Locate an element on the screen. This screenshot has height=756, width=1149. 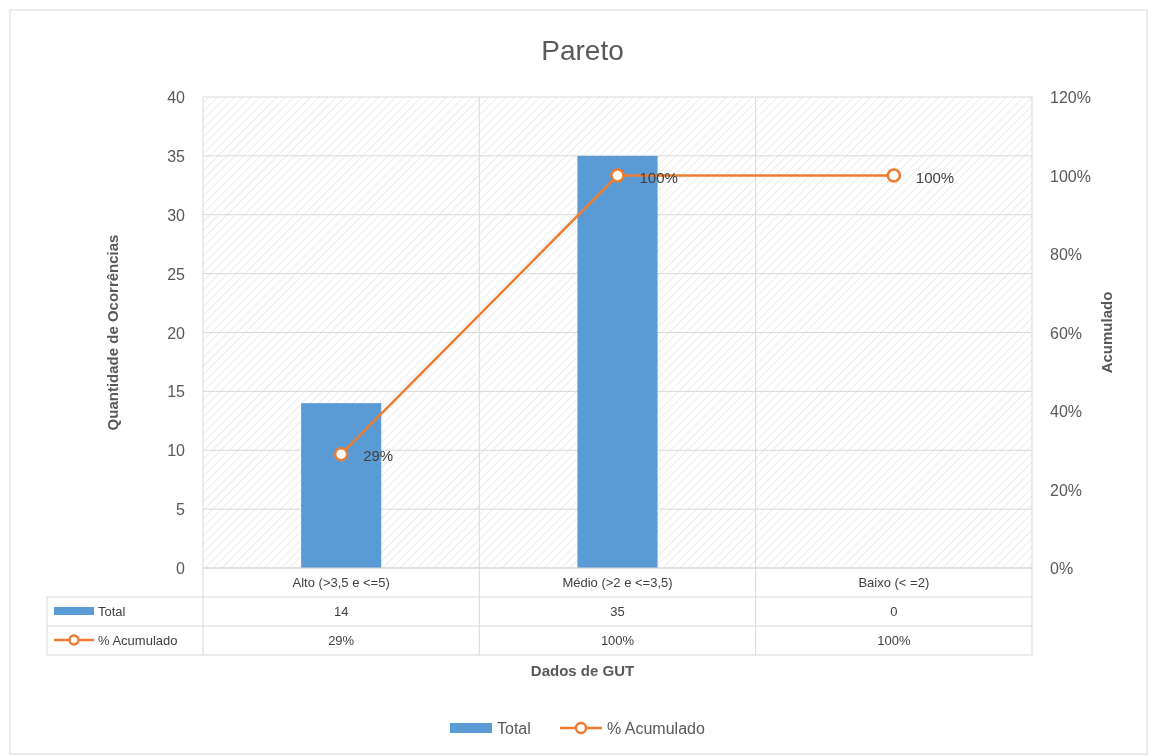
x-tick-label: Alto (>3,5 e <=5) is located at coordinates (341, 582).